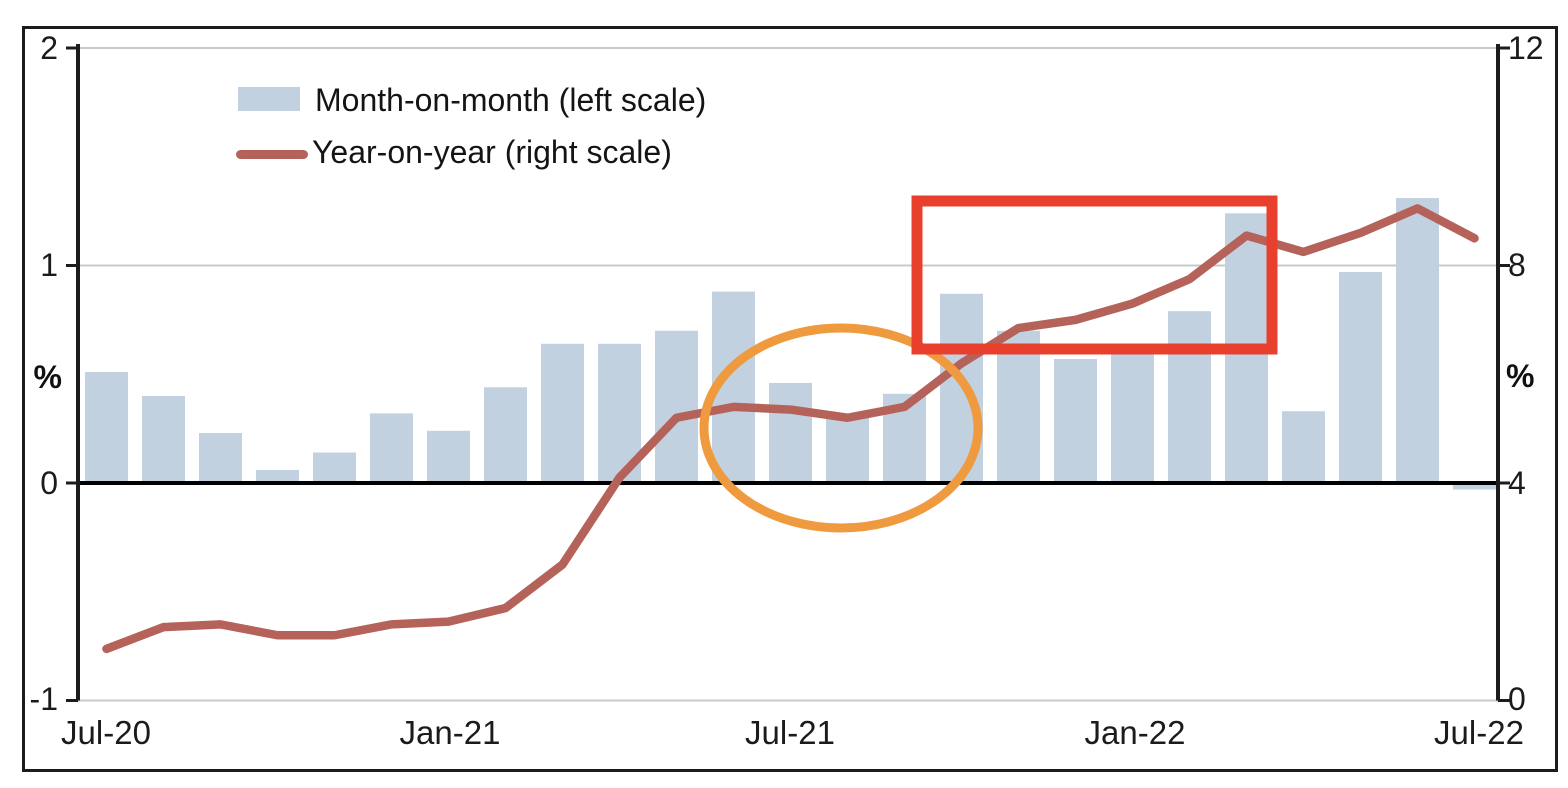 The height and width of the screenshot is (788, 1568). I want to click on left-axis-tick-0: 0, so click(49, 483).